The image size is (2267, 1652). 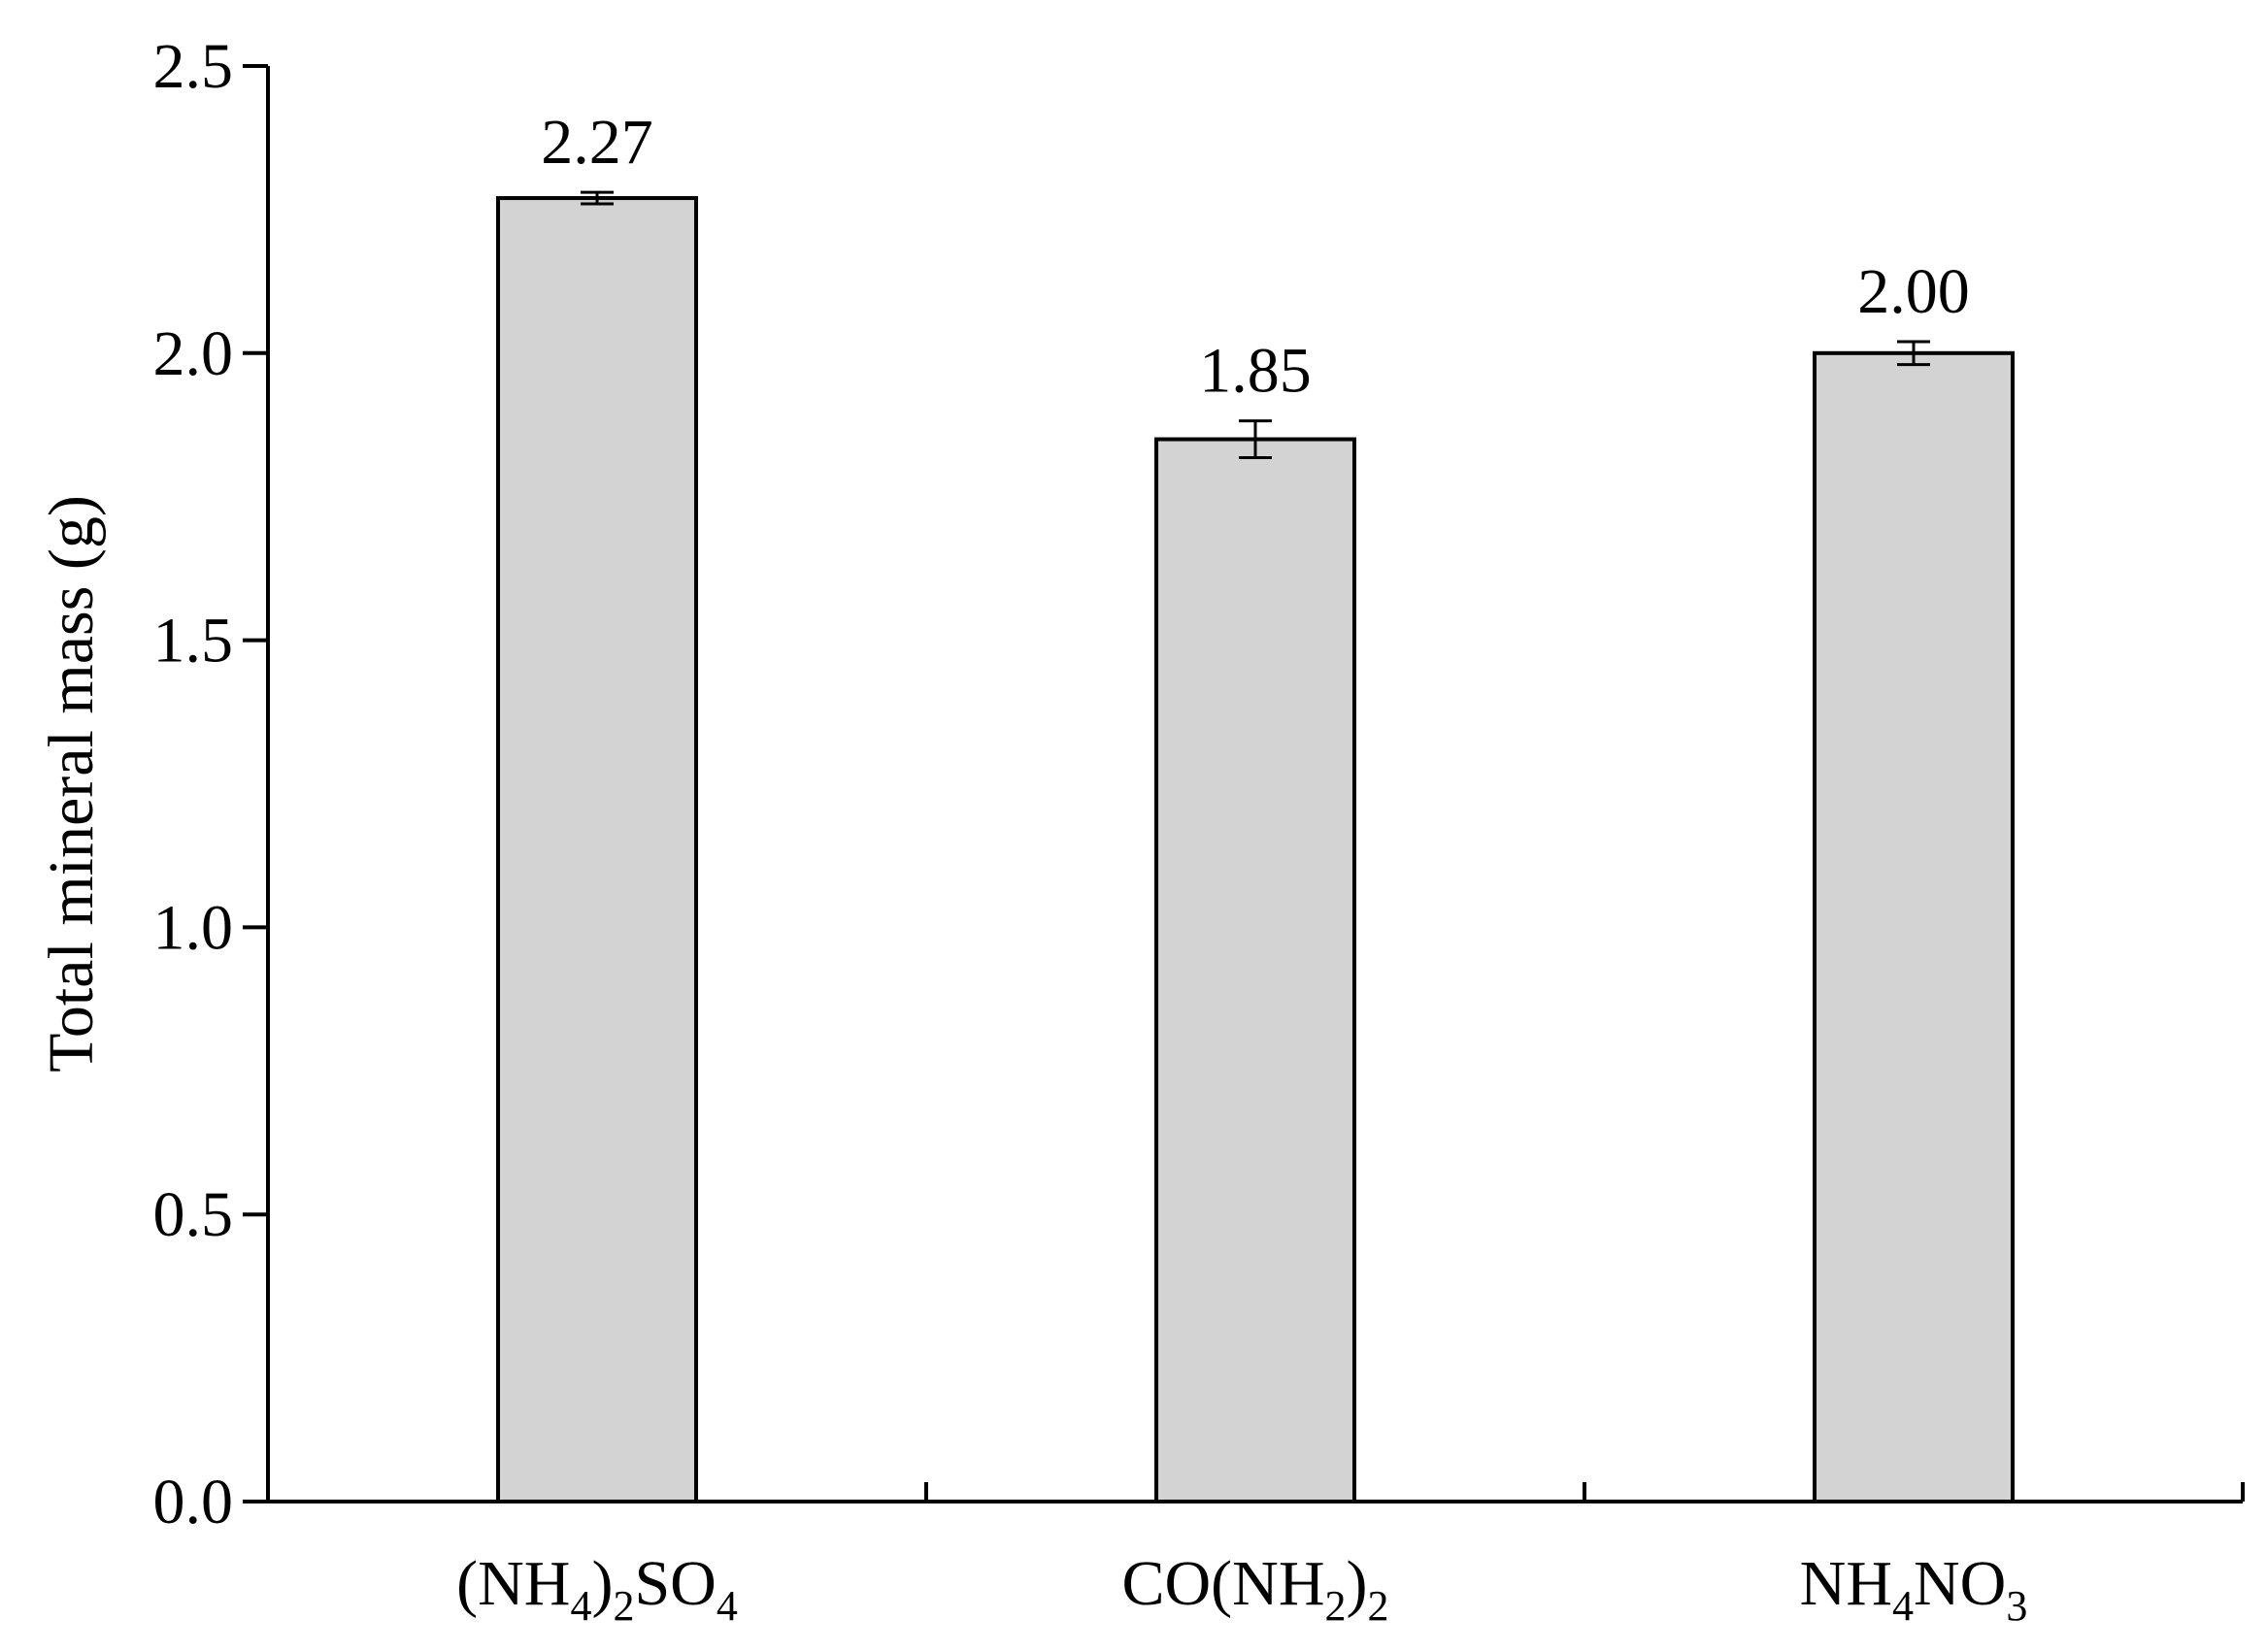 What do you see at coordinates (193, 1214) in the screenshot?
I see `y-tick-label: 0.5` at bounding box center [193, 1214].